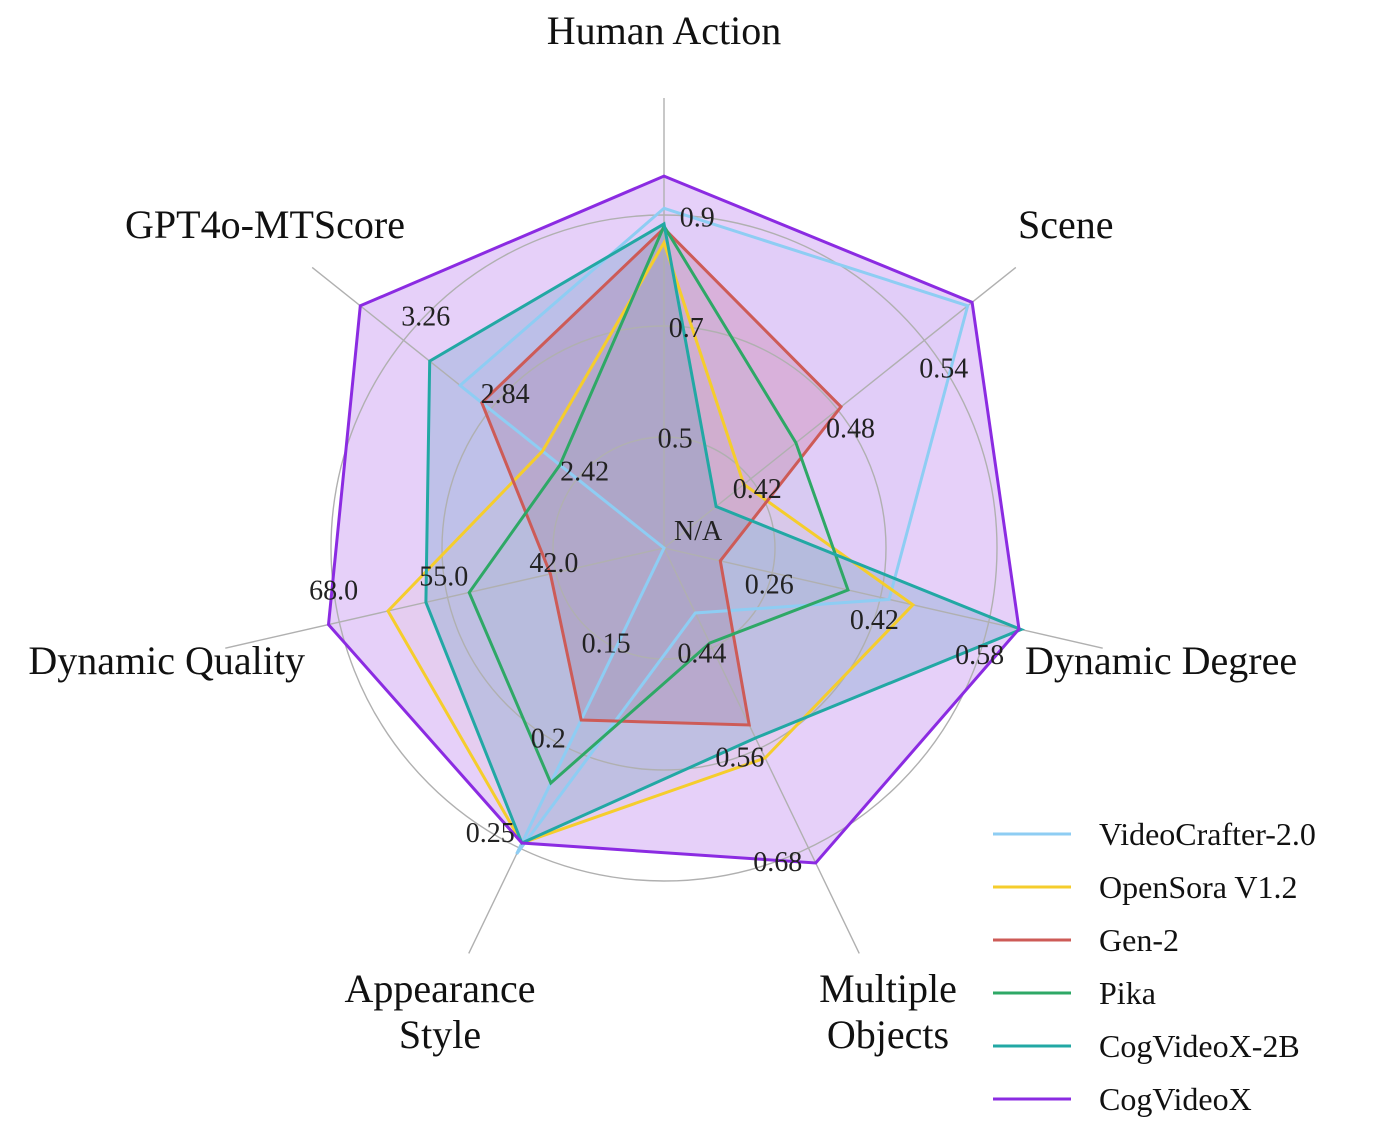 This screenshot has height=1148, width=1378. Describe the element at coordinates (850, 429) in the screenshot. I see `tick-label: 0.48` at that location.